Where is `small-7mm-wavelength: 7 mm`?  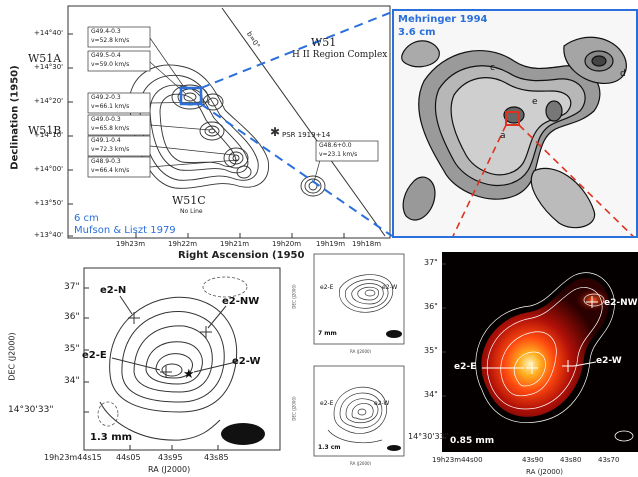 small-7mm-wavelength: 7 mm is located at coordinates (327, 333).